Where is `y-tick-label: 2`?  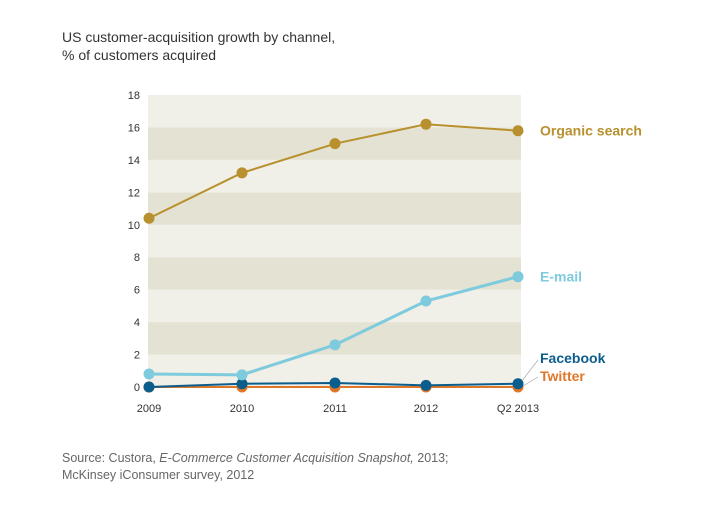 y-tick-label: 2 is located at coordinates (137, 356).